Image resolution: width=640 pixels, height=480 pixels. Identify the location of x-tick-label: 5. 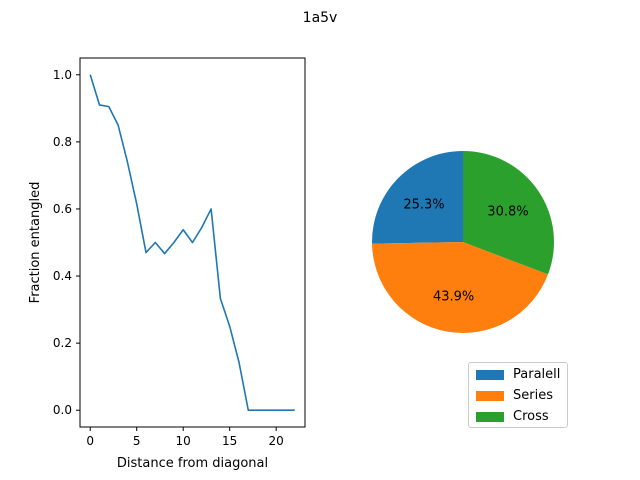
(137, 441).